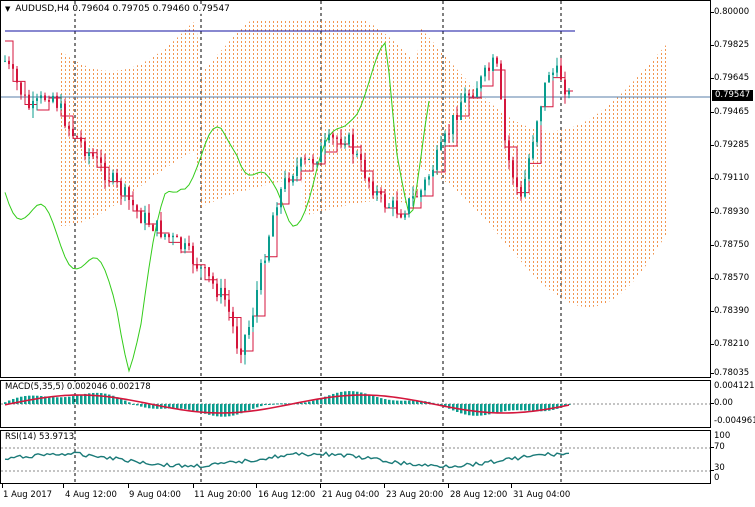 The image size is (755, 507). I want to click on macd-pane: MACD(5,35,5) 0.002046 0.002178, so click(355, 404).